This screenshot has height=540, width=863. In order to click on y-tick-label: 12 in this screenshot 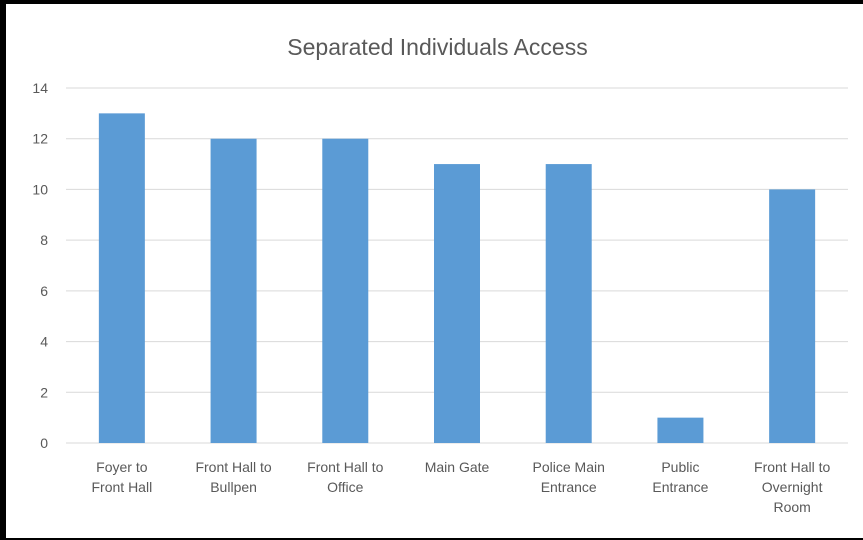, I will do `click(40, 139)`.